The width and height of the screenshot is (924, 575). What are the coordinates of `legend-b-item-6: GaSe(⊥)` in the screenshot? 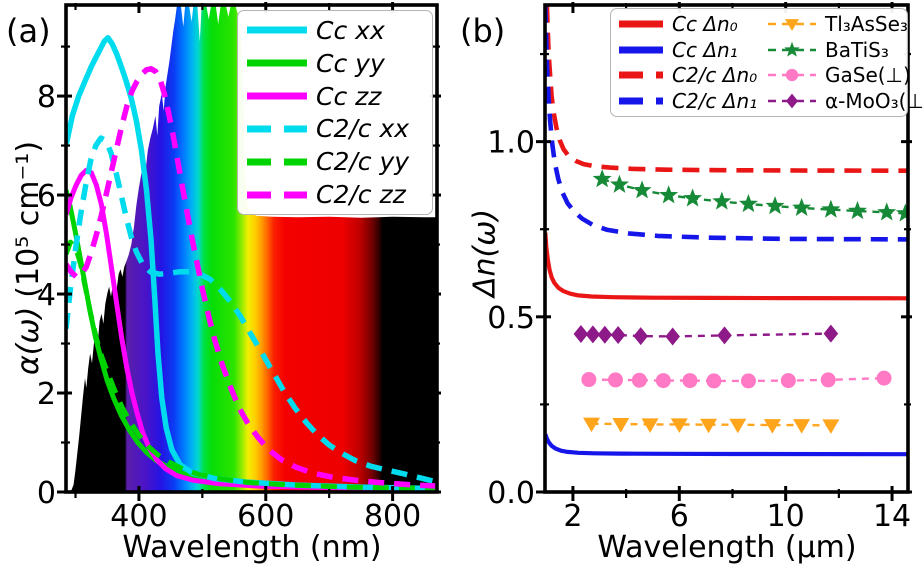 It's located at (845, 75).